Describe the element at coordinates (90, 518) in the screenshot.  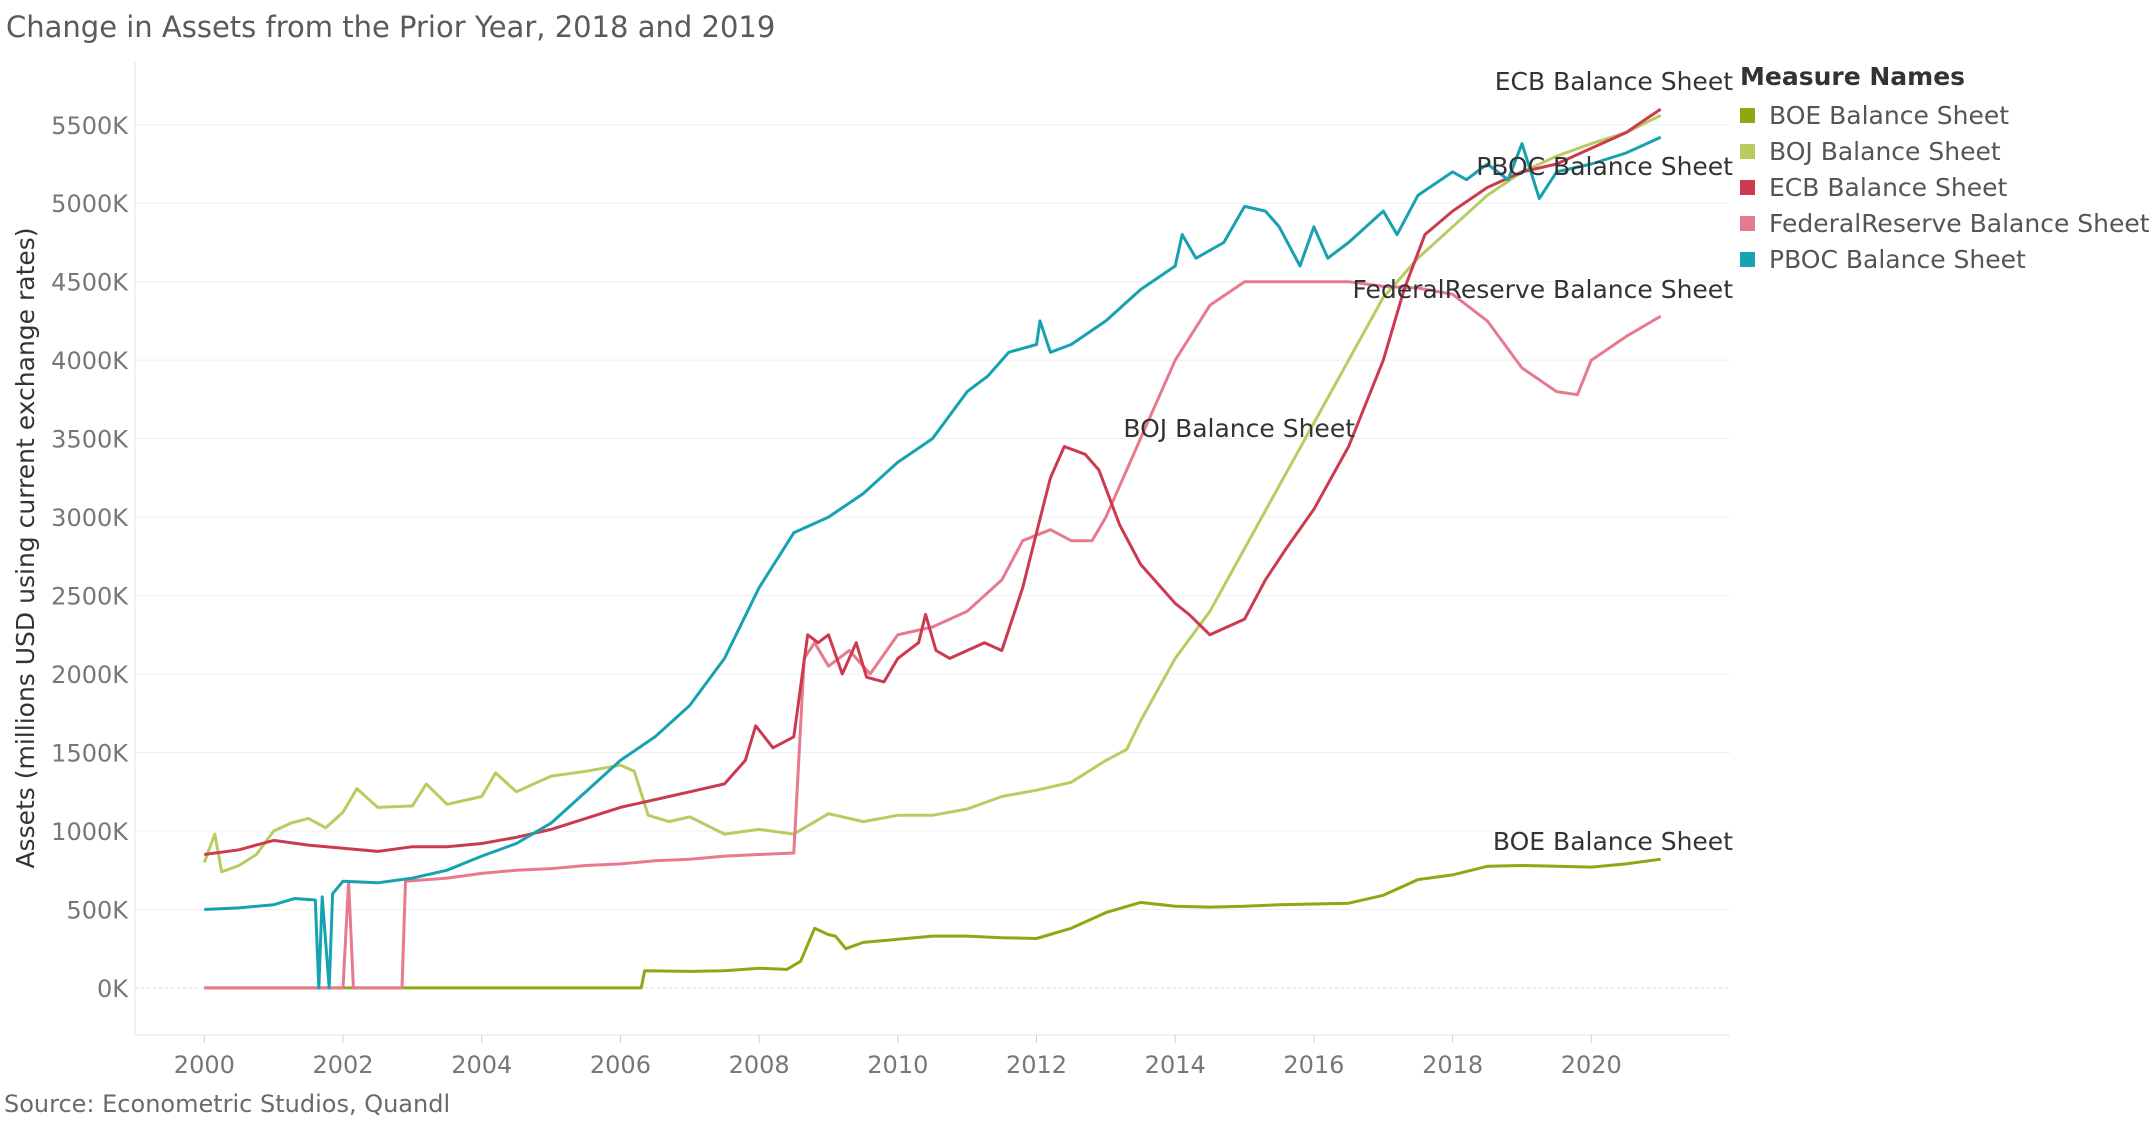
I see `y-tick-label: 3000K` at that location.